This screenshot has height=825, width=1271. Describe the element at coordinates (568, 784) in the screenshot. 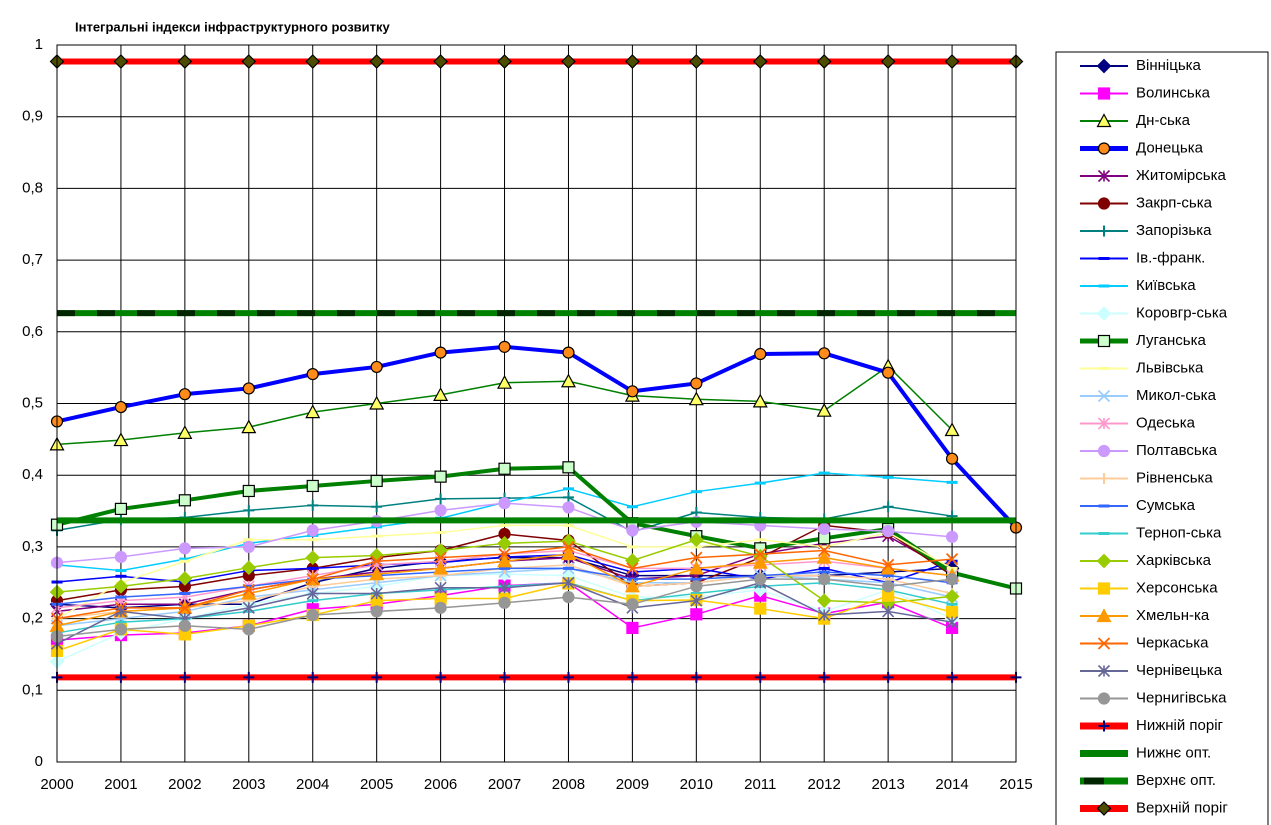

I see `x-tick-label: 2008` at that location.